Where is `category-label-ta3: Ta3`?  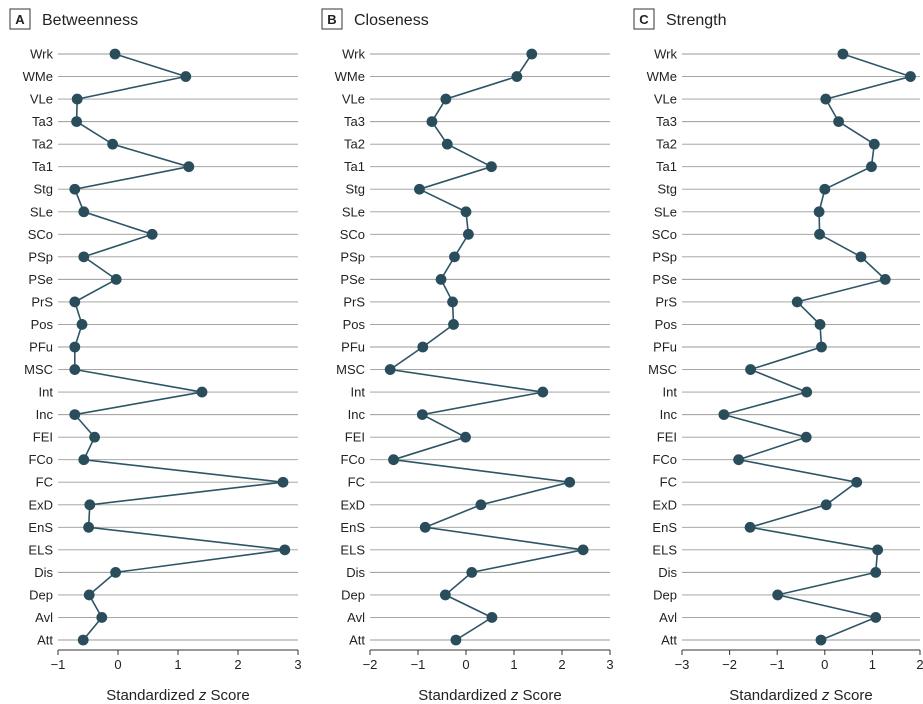
category-label-ta3: Ta3 is located at coordinates (666, 121).